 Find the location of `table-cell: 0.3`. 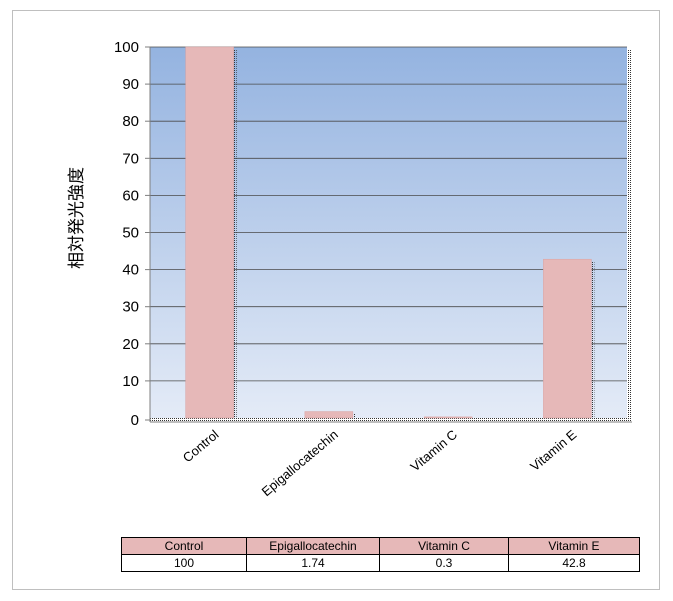

table-cell: 0.3 is located at coordinates (444, 563).